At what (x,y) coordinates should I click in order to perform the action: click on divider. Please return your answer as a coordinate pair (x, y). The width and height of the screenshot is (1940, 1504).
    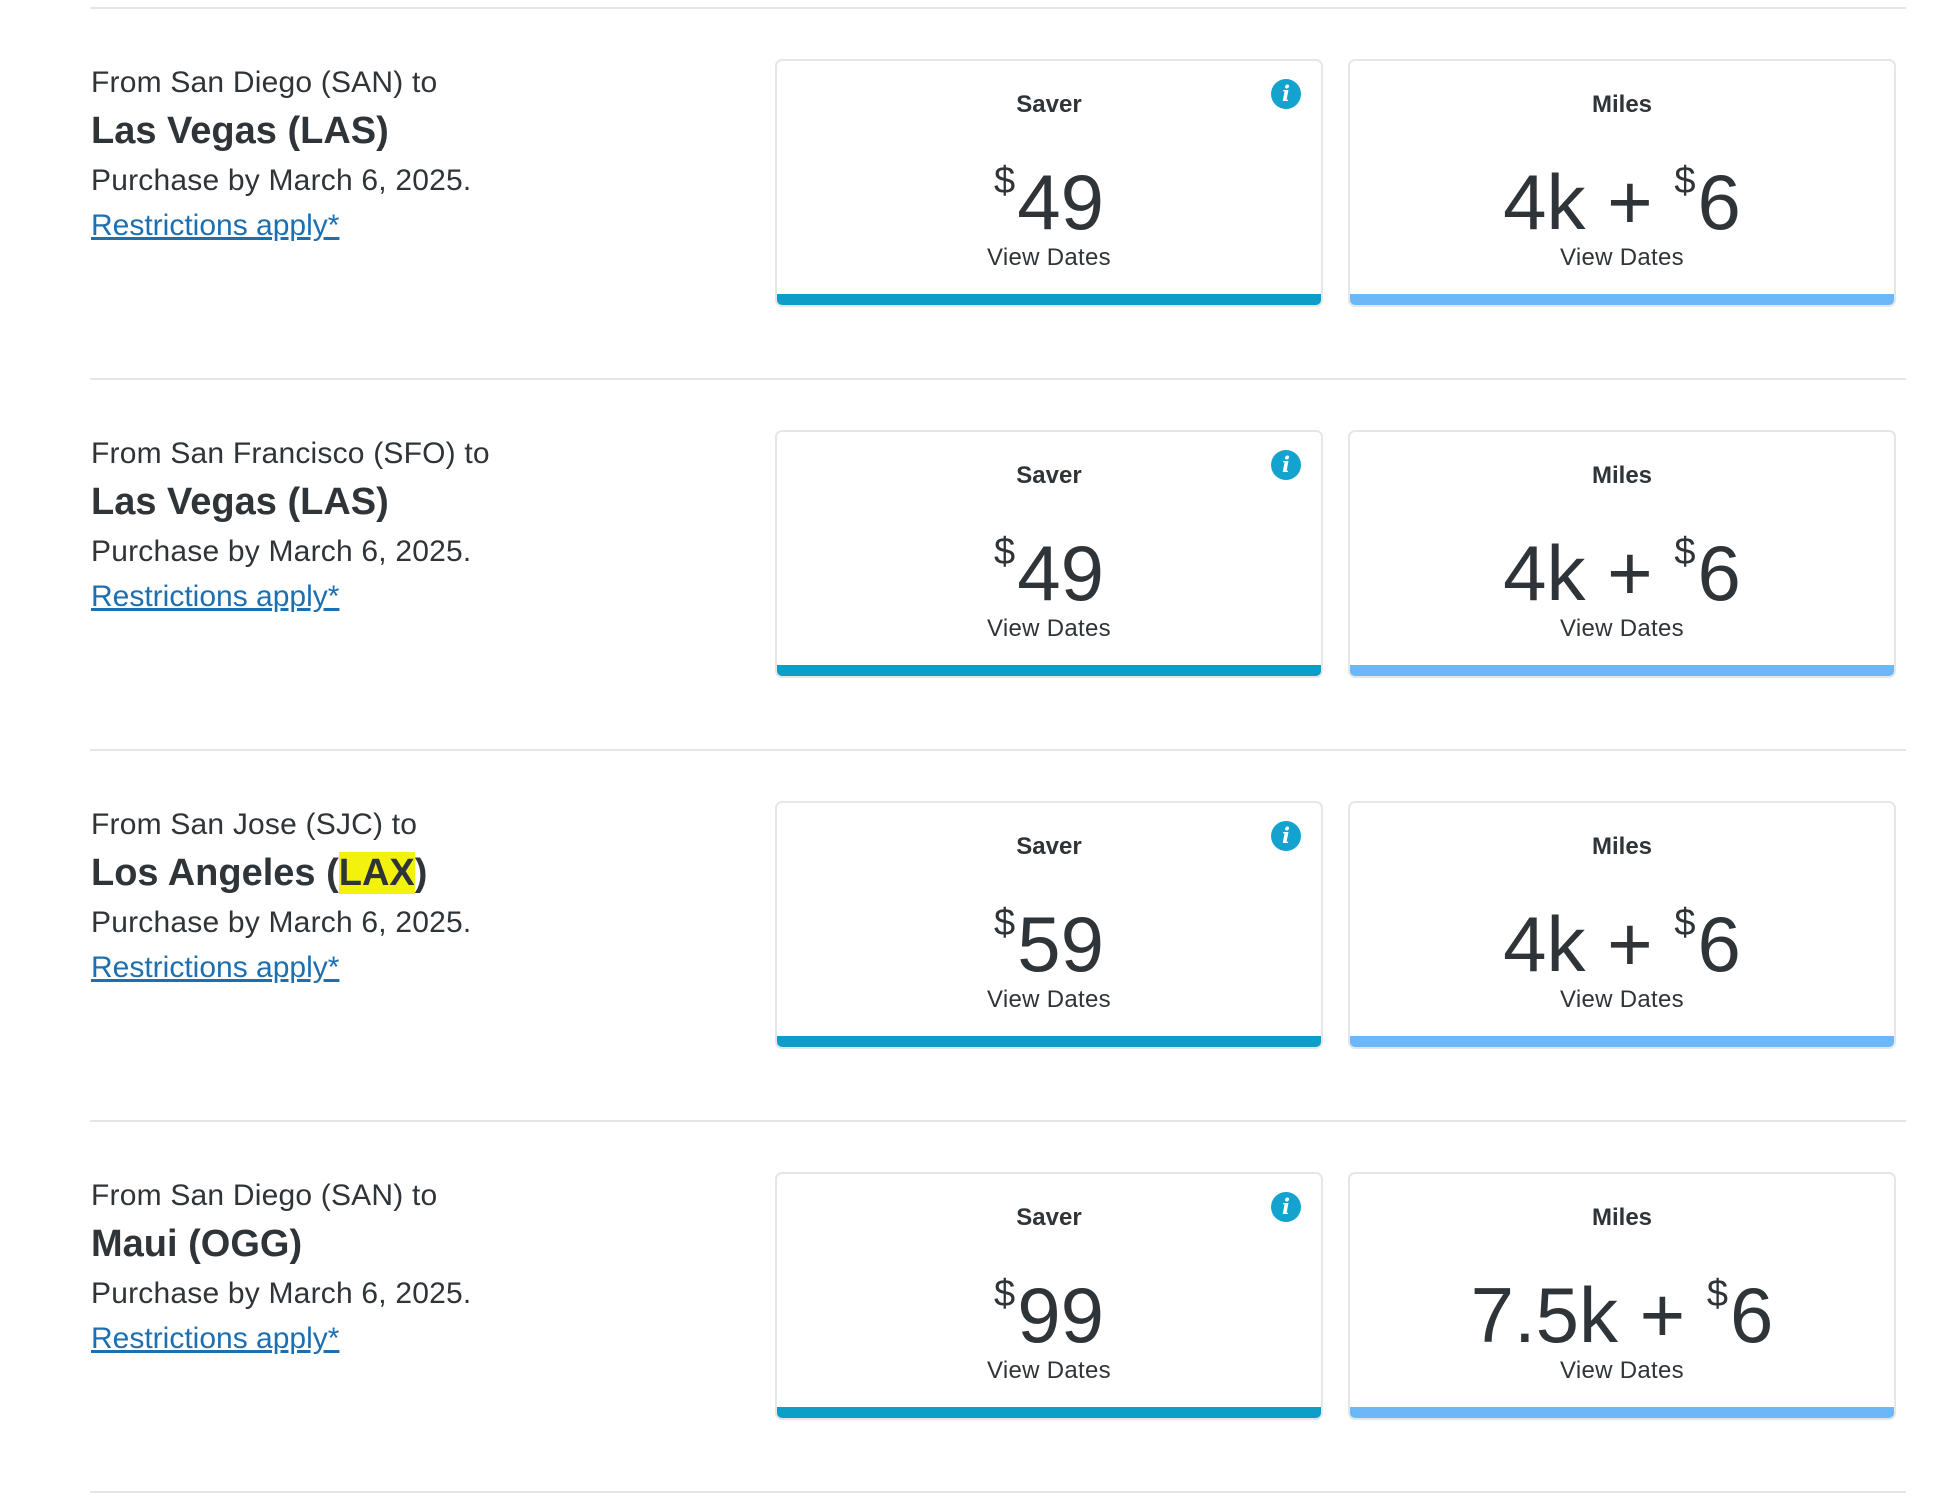
    Looking at the image, I should click on (998, 8).